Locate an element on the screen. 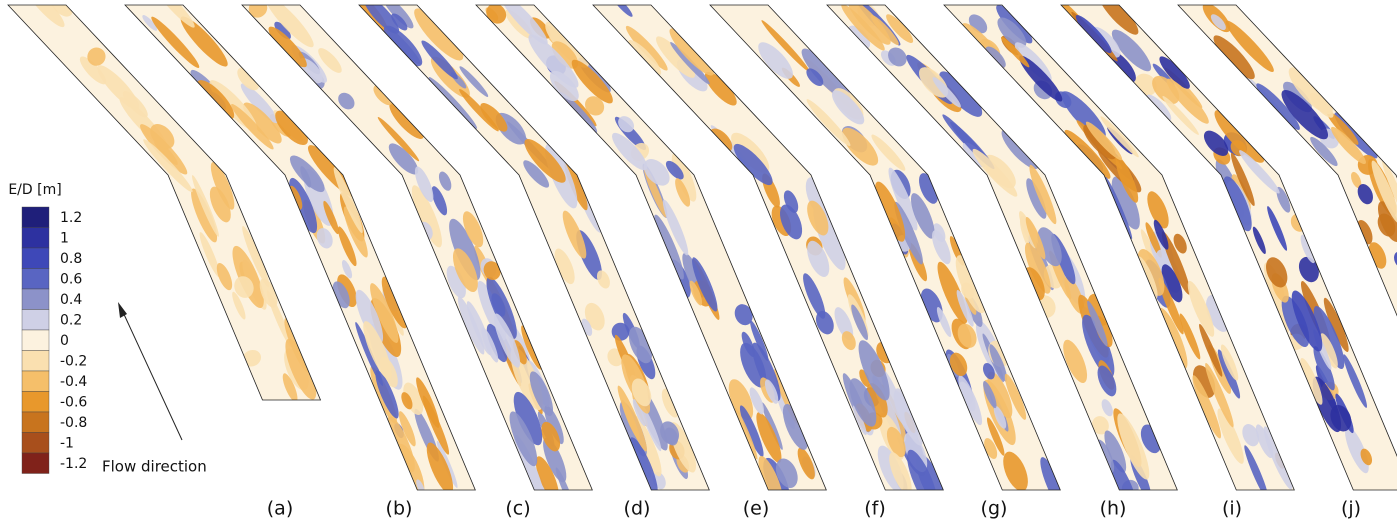  panel-label: (e) is located at coordinates (756, 509).